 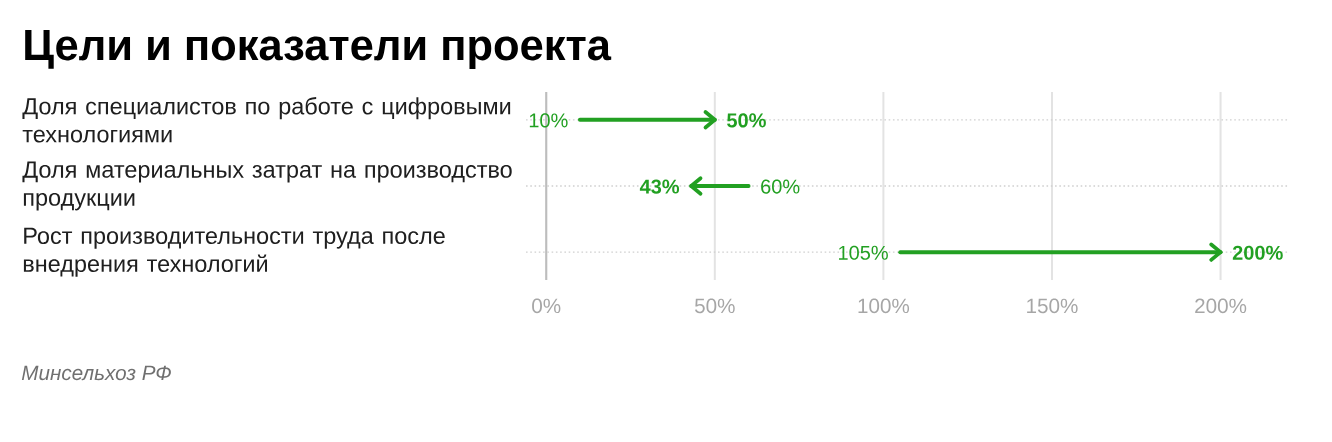 What do you see at coordinates (266, 120) in the screenshot?
I see `y-tick-label: Доля специалистов по работе с цифровыми технологиями` at bounding box center [266, 120].